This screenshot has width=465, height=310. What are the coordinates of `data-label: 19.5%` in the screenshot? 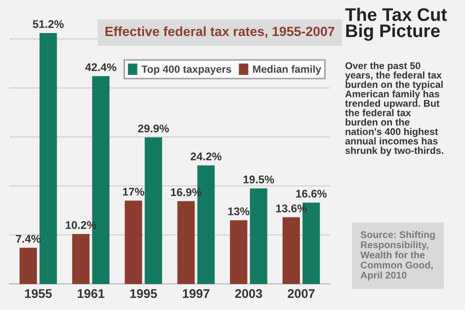 It's located at (259, 180).